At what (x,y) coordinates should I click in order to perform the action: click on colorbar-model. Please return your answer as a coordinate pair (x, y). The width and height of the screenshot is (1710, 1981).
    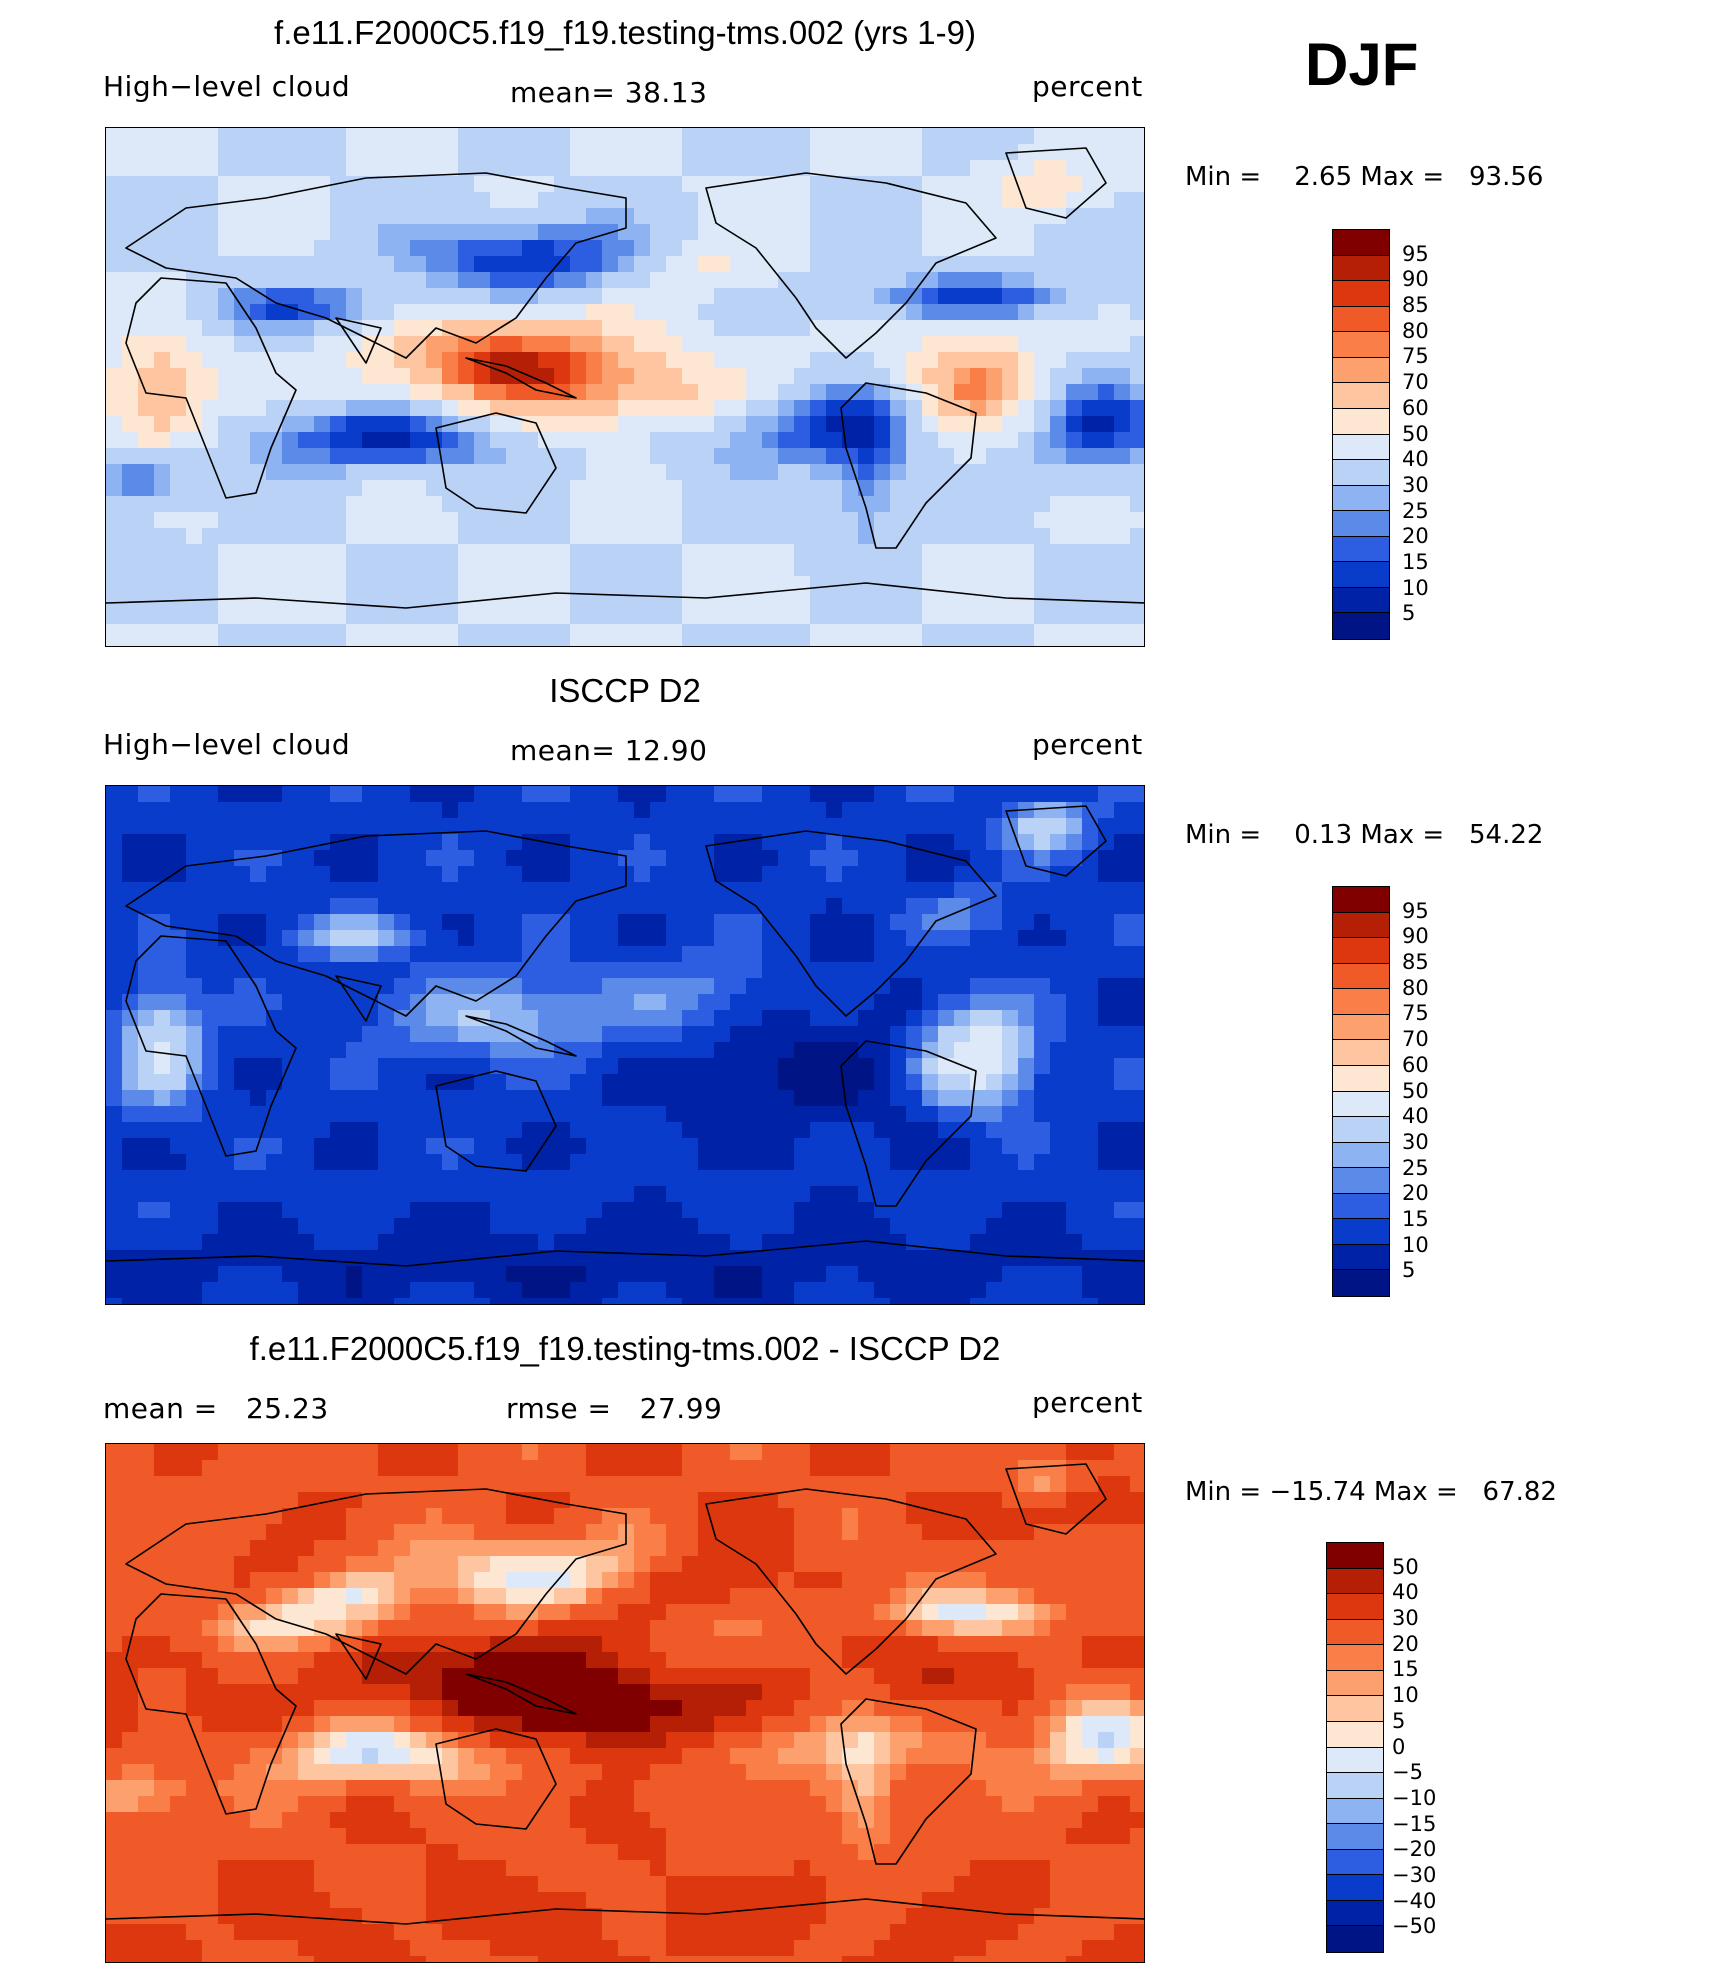
    Looking at the image, I should click on (1361, 434).